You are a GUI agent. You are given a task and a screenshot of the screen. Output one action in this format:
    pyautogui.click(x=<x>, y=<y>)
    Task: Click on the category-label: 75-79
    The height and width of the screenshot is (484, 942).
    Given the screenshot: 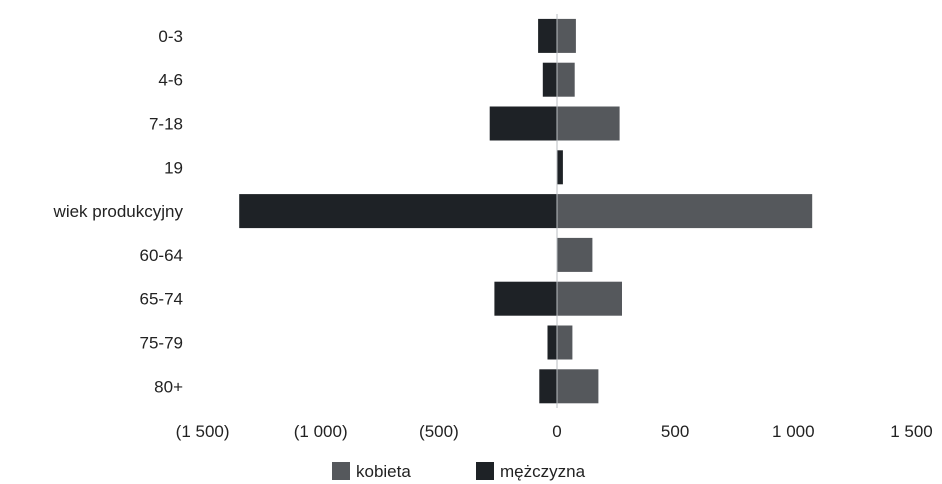 What is the action you would take?
    pyautogui.click(x=161, y=343)
    